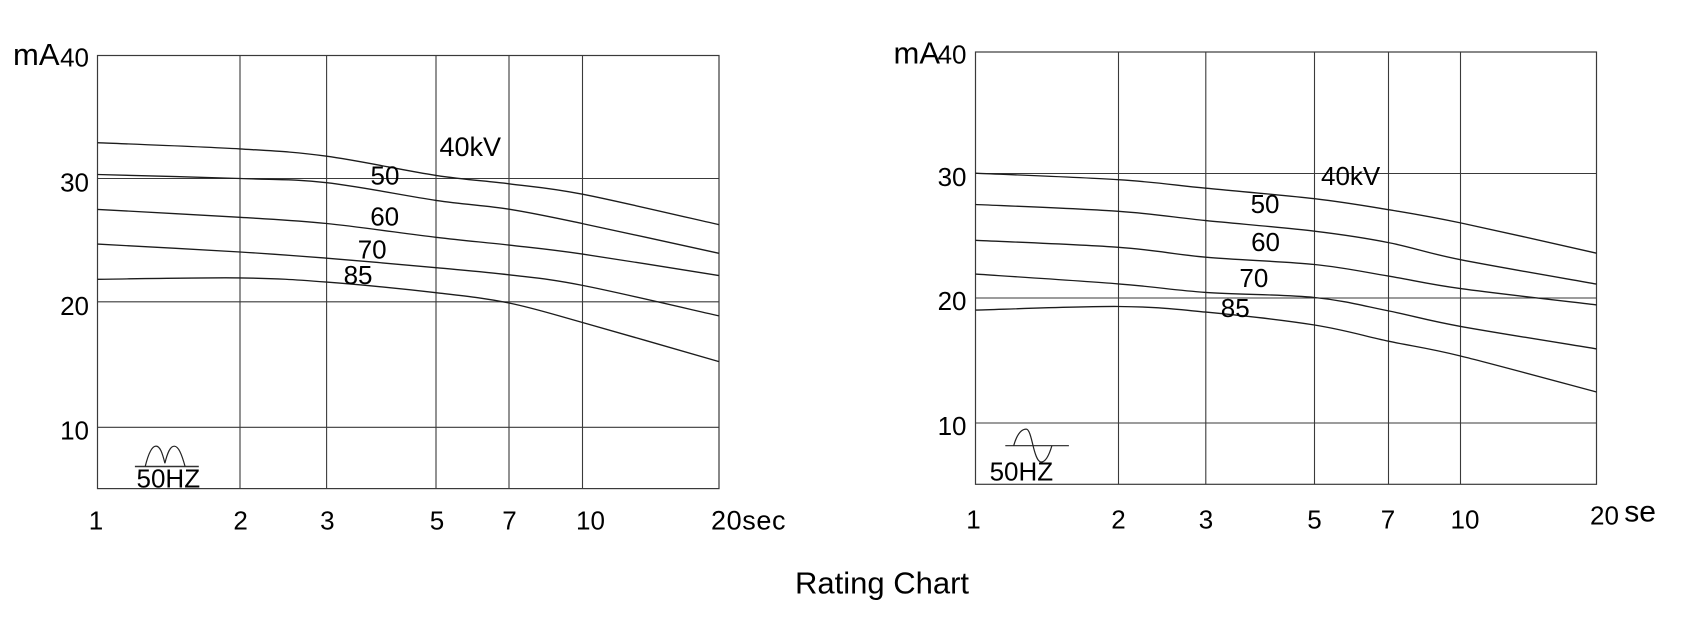 This screenshot has height=639, width=1683. What do you see at coordinates (748, 520) in the screenshot?
I see `svg-text: 20sec` at bounding box center [748, 520].